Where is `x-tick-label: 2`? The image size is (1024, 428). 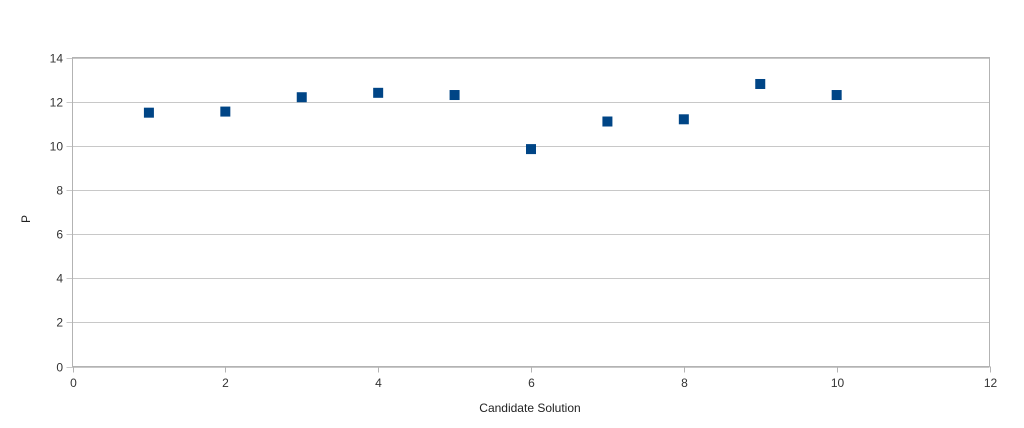 x-tick-label: 2 is located at coordinates (225, 383).